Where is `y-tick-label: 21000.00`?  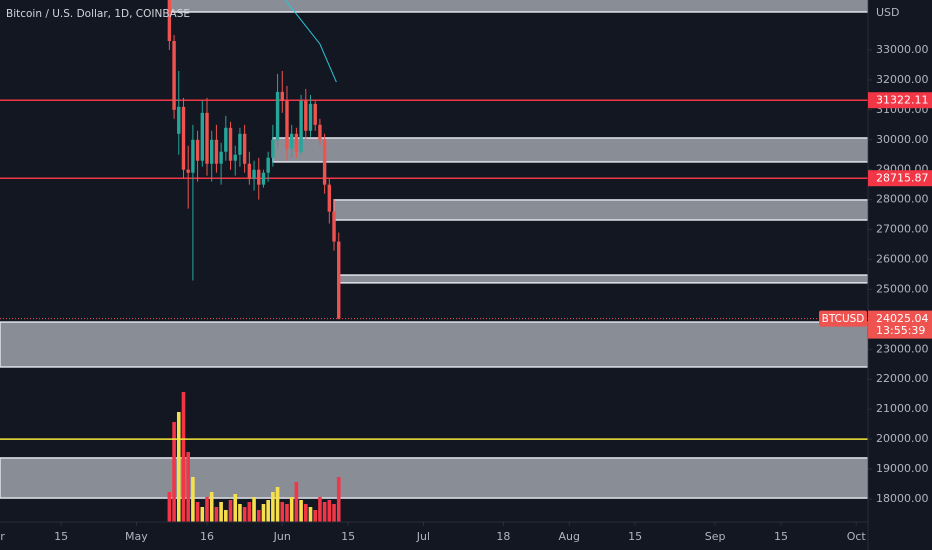
y-tick-label: 21000.00 is located at coordinates (902, 408).